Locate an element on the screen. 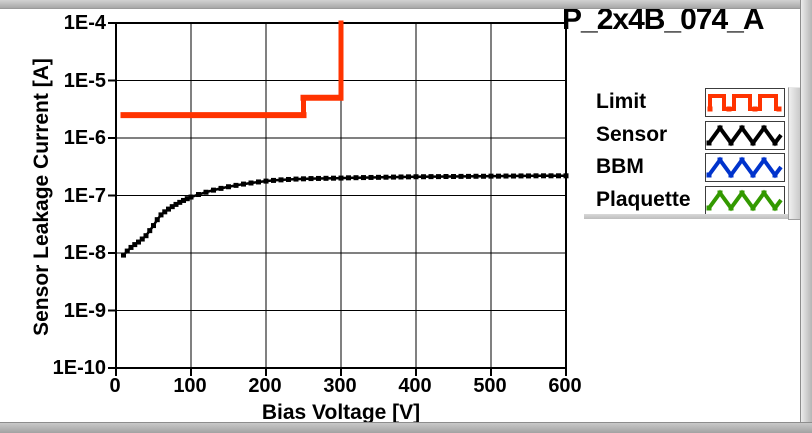  legend-item-plaquette: Plaquette is located at coordinates (691, 200).